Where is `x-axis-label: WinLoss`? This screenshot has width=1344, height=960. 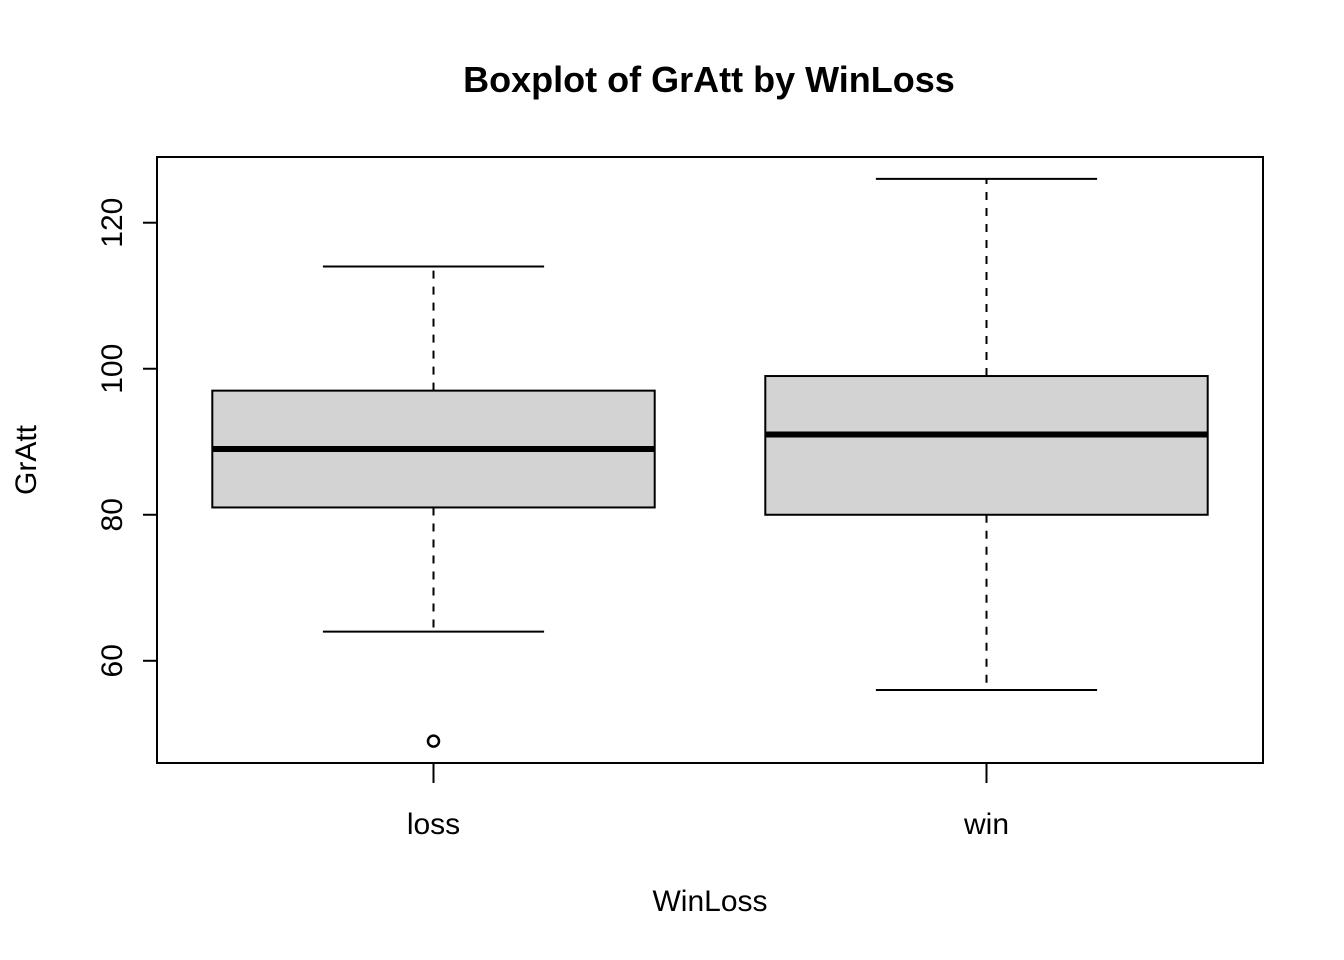 x-axis-label: WinLoss is located at coordinates (709, 901).